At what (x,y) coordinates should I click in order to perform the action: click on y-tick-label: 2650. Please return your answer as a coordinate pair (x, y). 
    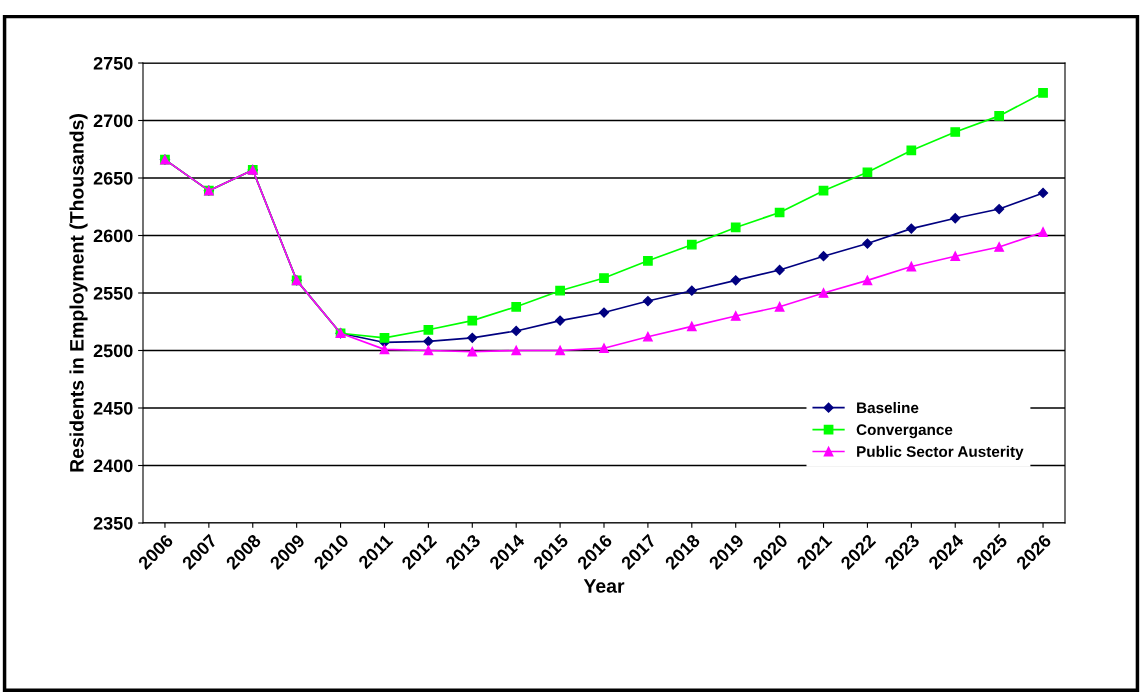
    Looking at the image, I should click on (113, 178).